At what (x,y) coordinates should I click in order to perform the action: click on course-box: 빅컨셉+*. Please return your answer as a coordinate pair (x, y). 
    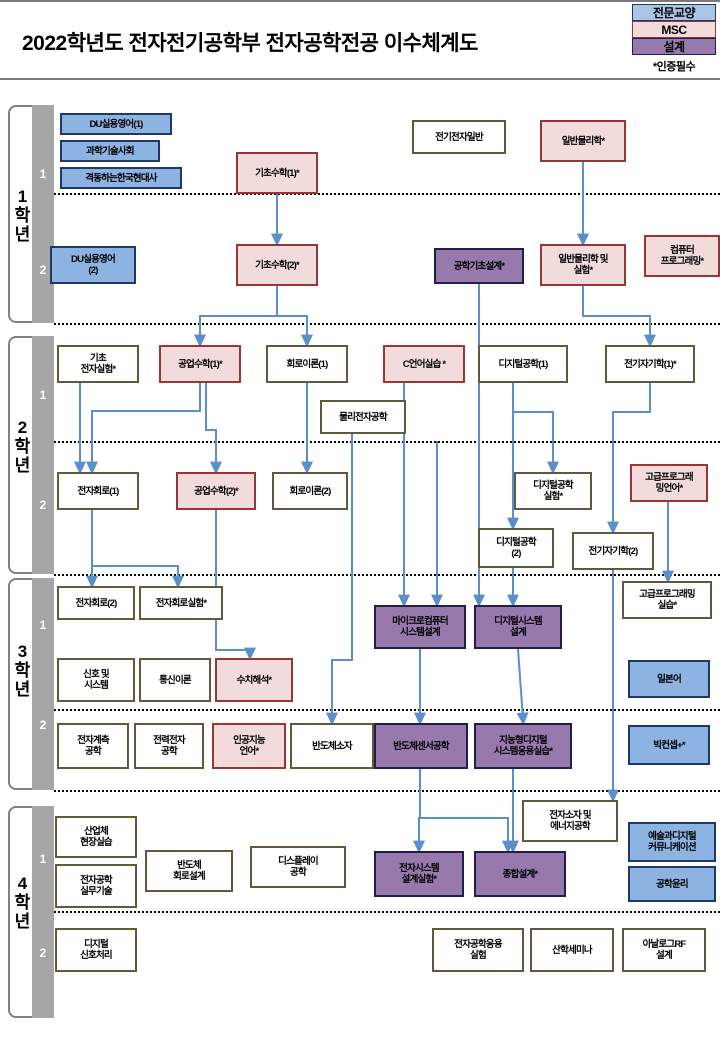
    Looking at the image, I should click on (669, 745).